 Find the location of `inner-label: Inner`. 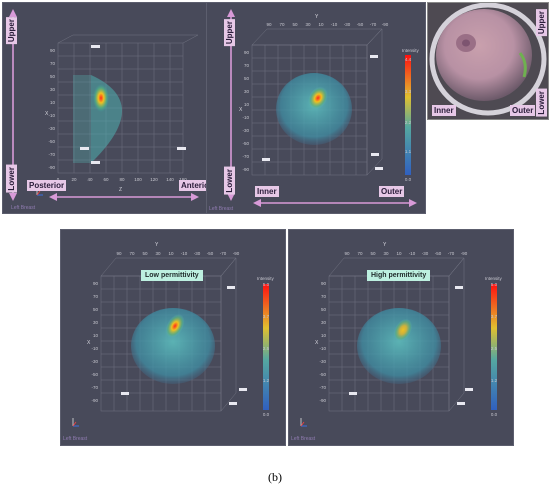

inner-label: Inner is located at coordinates (267, 191).